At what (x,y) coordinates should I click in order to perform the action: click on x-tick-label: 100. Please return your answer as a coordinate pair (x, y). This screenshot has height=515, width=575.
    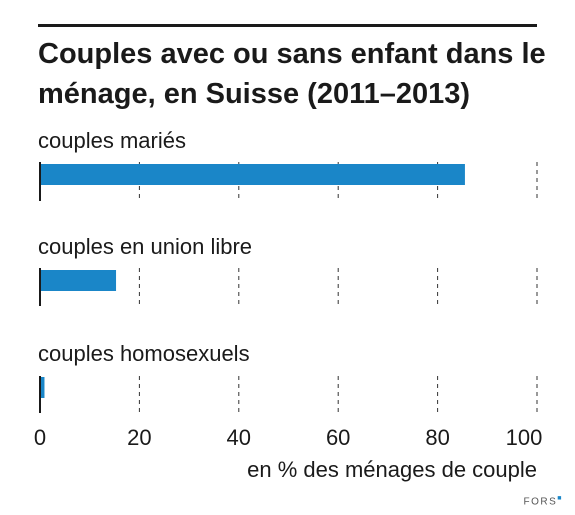
    Looking at the image, I should click on (524, 437).